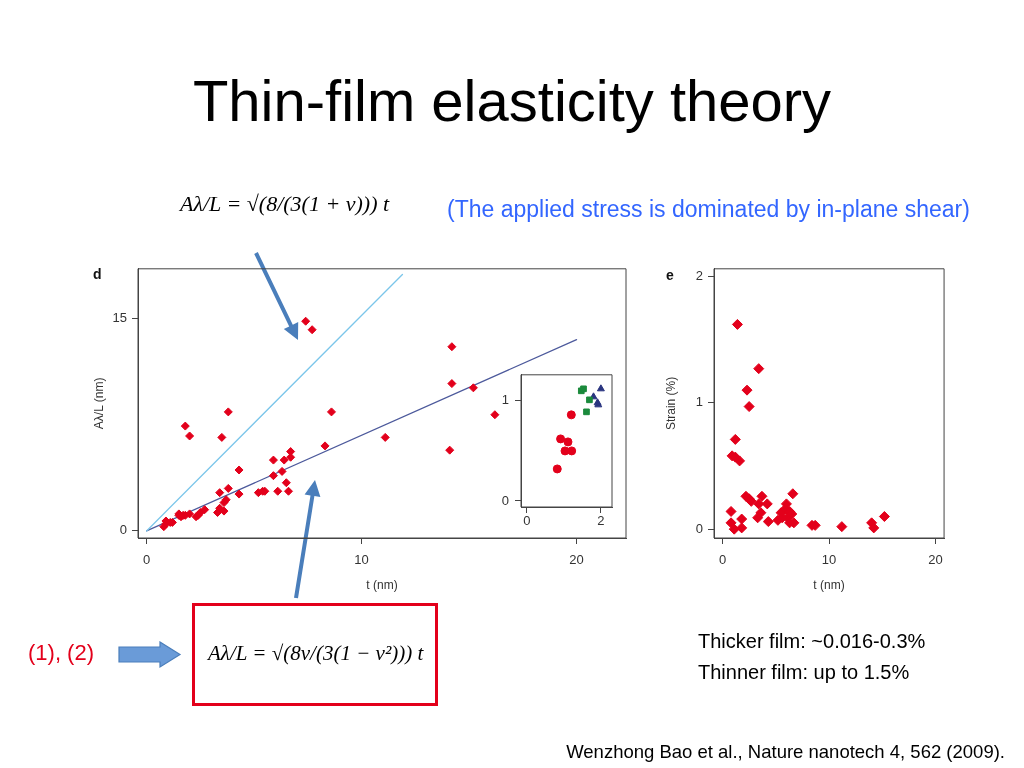 The image size is (1024, 768). I want to click on text: Thinner film: up to 1.5%, so click(804, 672).